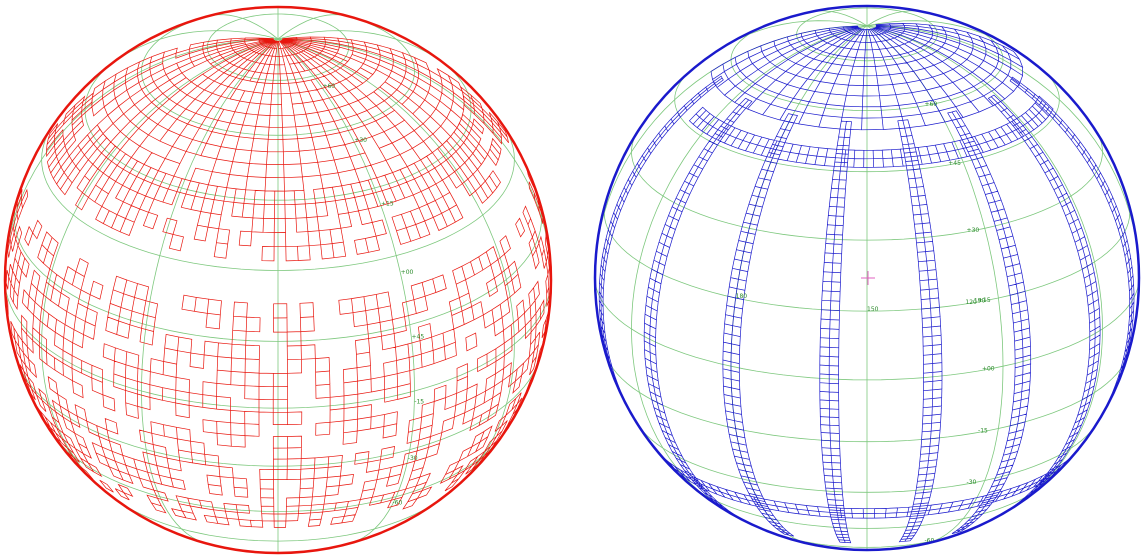 Image resolution: width=1142 pixels, height=560 pixels. I want to click on grid-label: 180, so click(742, 296).